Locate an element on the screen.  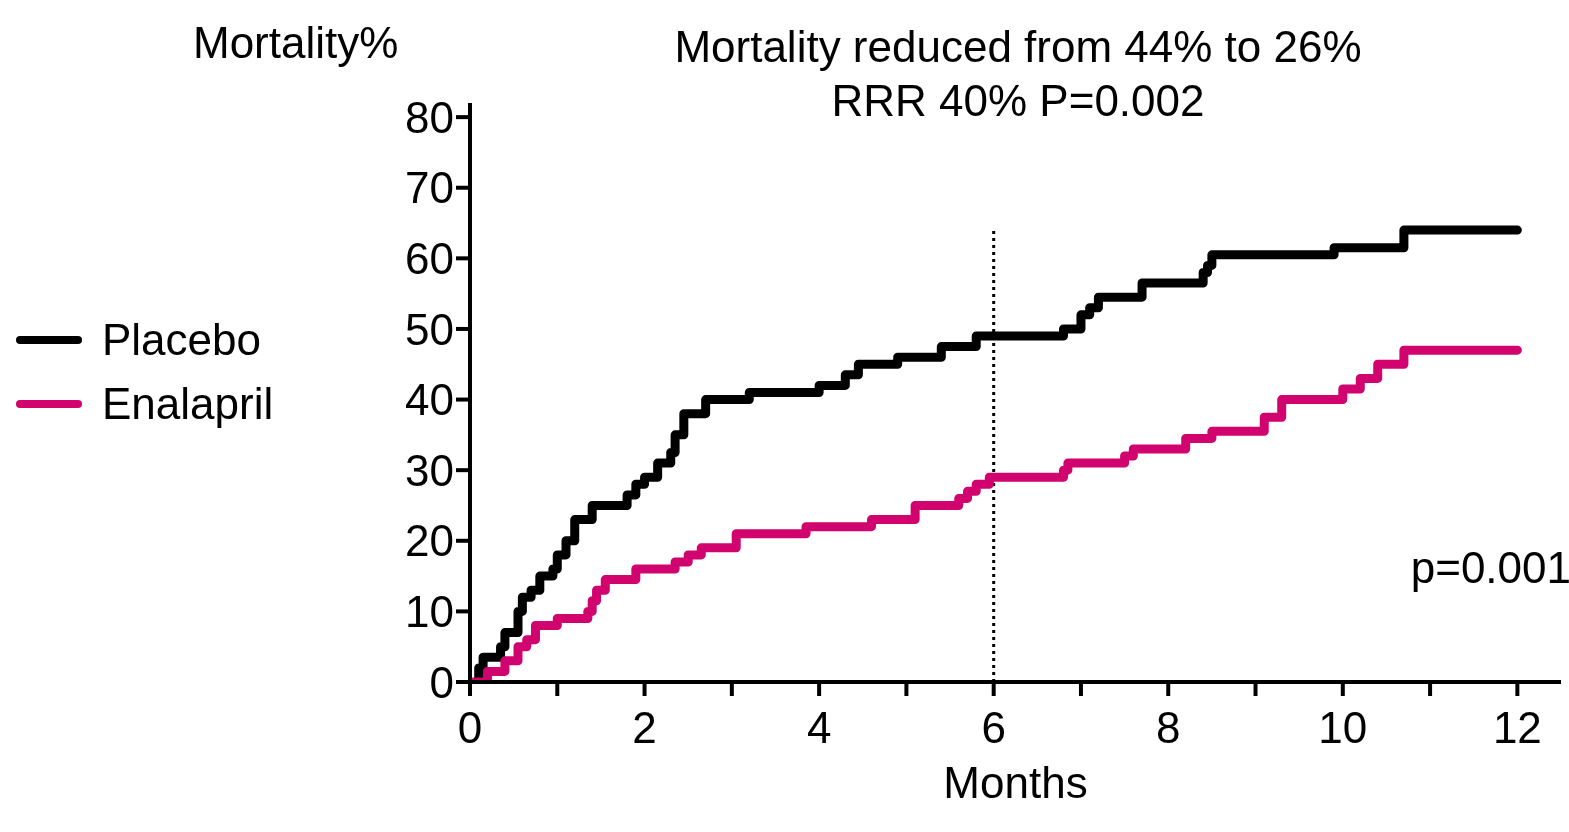
y-tick-label: 80 is located at coordinates (429, 117).